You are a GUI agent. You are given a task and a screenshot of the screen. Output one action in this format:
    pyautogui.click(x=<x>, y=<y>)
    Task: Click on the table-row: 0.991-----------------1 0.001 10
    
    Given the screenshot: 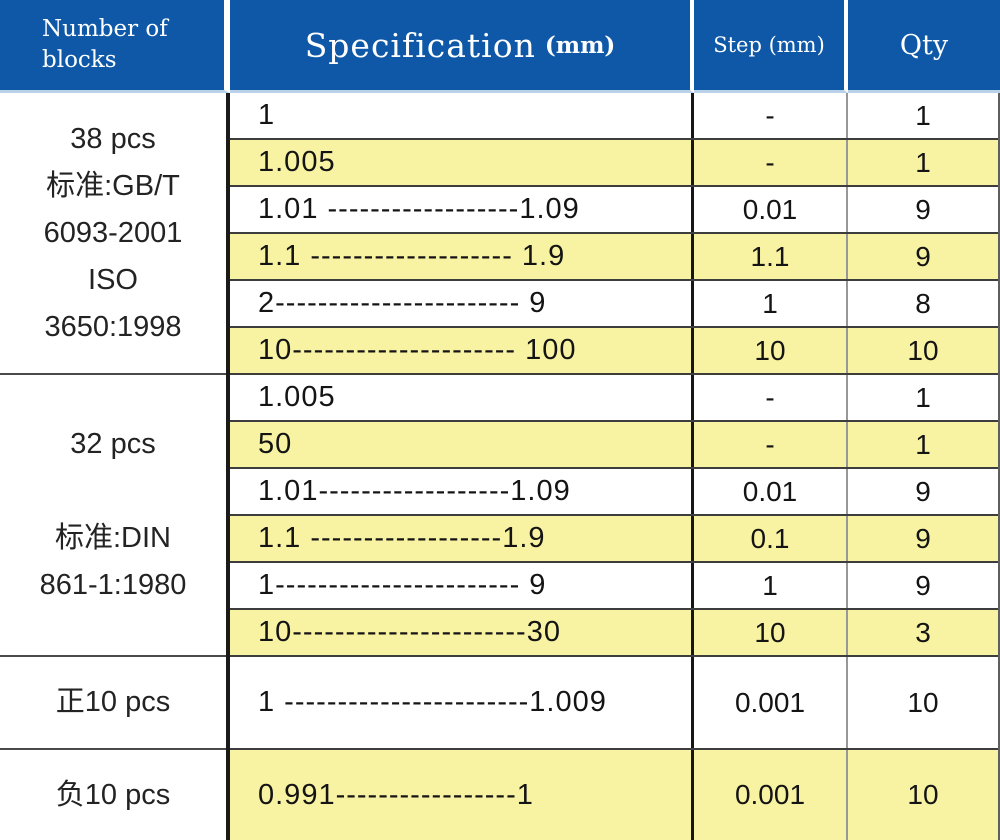 What is the action you would take?
    pyautogui.click(x=614, y=795)
    